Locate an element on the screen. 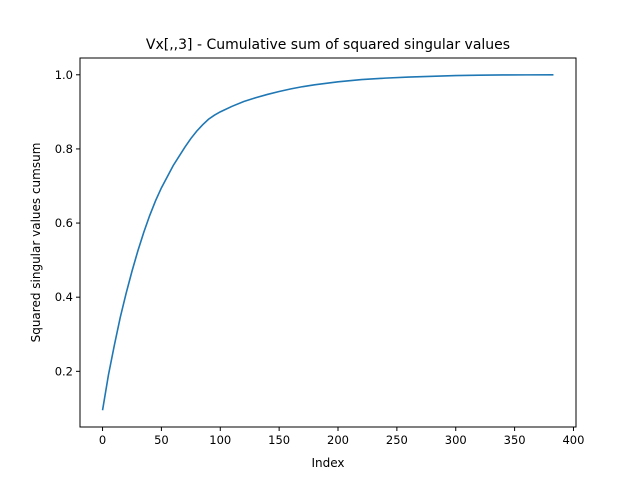 The image size is (640, 480). x-axis-label: Index is located at coordinates (327, 463).